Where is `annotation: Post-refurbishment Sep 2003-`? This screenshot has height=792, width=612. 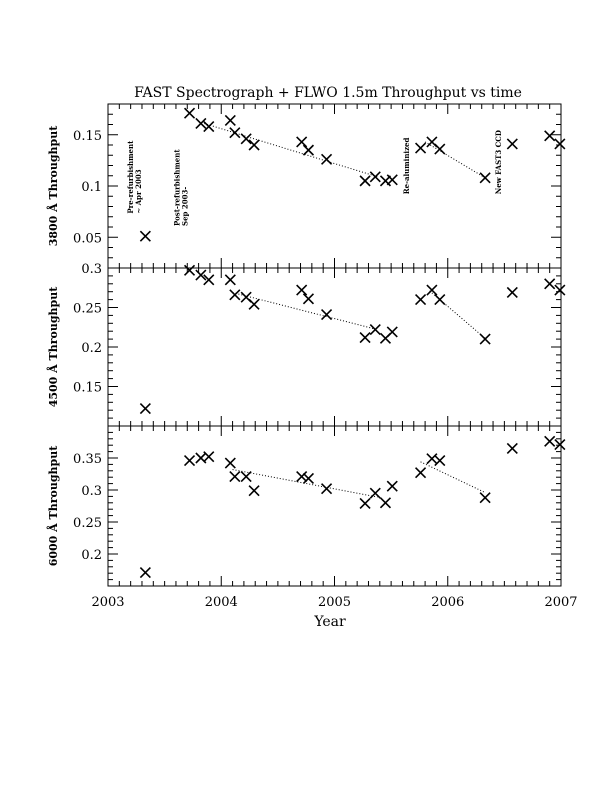
annotation: Post-refurbishment Sep 2003- is located at coordinates (180, 187).